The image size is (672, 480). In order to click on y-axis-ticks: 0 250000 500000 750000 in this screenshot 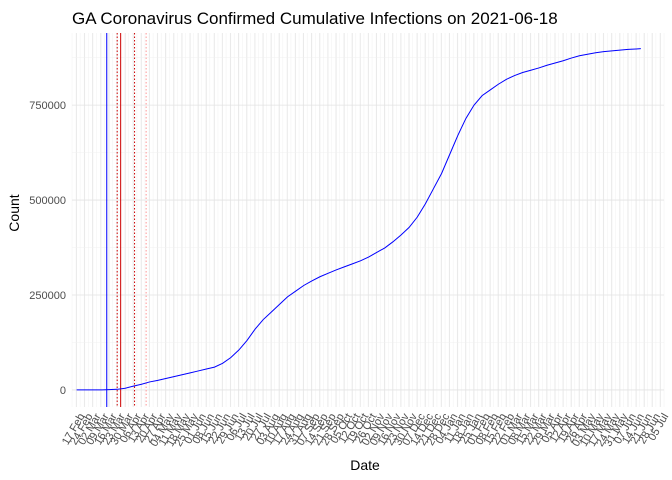, I will do `click(47, 248)`.